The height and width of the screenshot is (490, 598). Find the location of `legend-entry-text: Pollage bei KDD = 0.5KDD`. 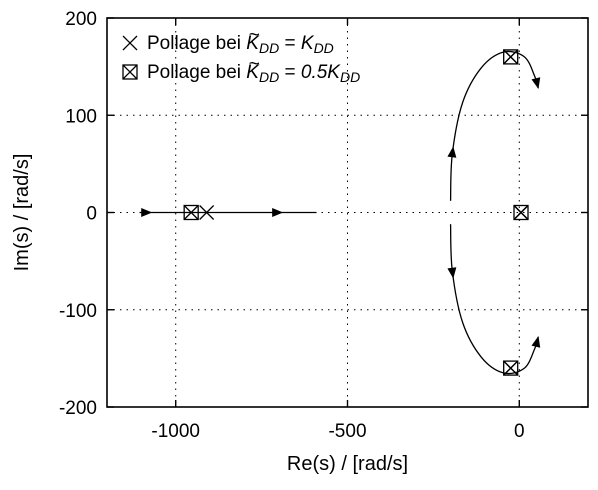

legend-entry-text: Pollage bei KDD = 0.5KDD is located at coordinates (253, 73).